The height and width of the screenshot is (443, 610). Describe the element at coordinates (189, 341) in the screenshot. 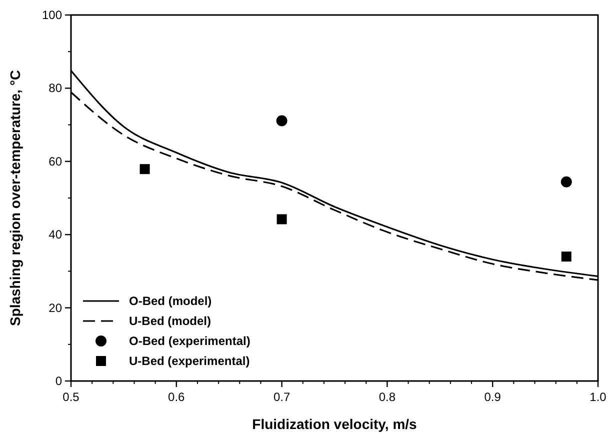

I see `legend-label: O-Bed (experimental)` at that location.